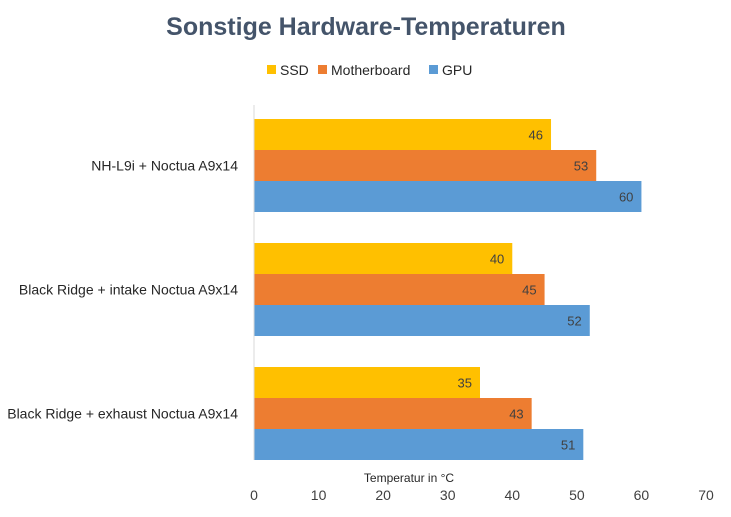 This screenshot has width=731, height=517. I want to click on data-label-motherboard-0: 53, so click(581, 166).